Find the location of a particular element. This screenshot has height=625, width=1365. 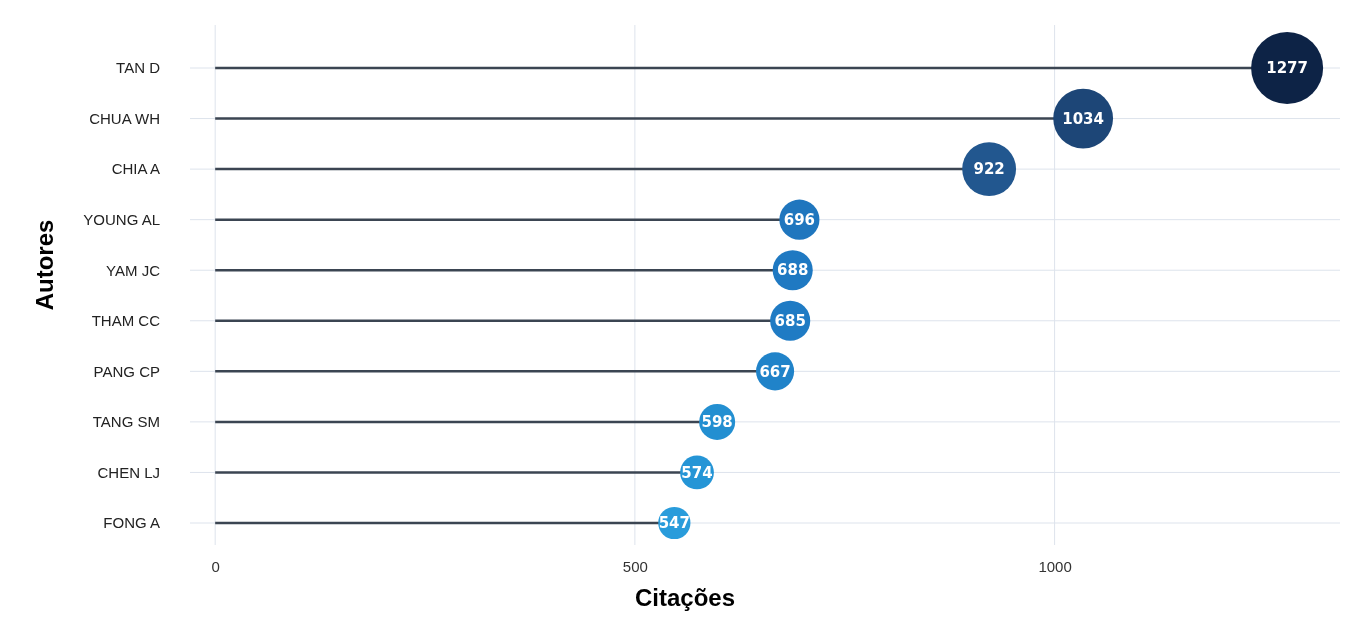

y-tick-label: THAM CC is located at coordinates (126, 321).